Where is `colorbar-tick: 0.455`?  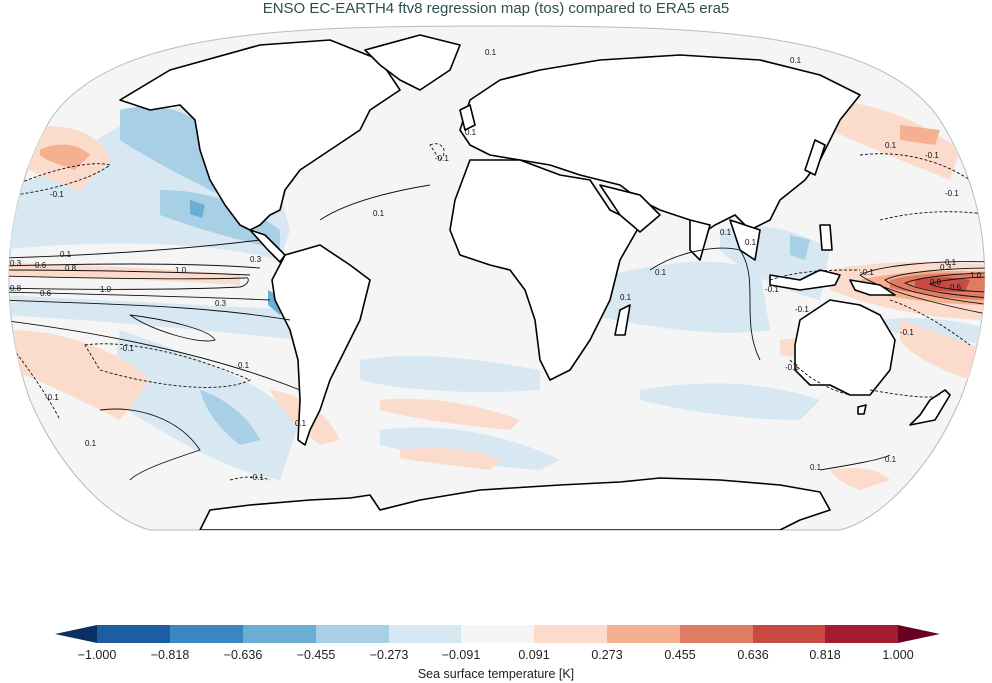 colorbar-tick: 0.455 is located at coordinates (680, 655).